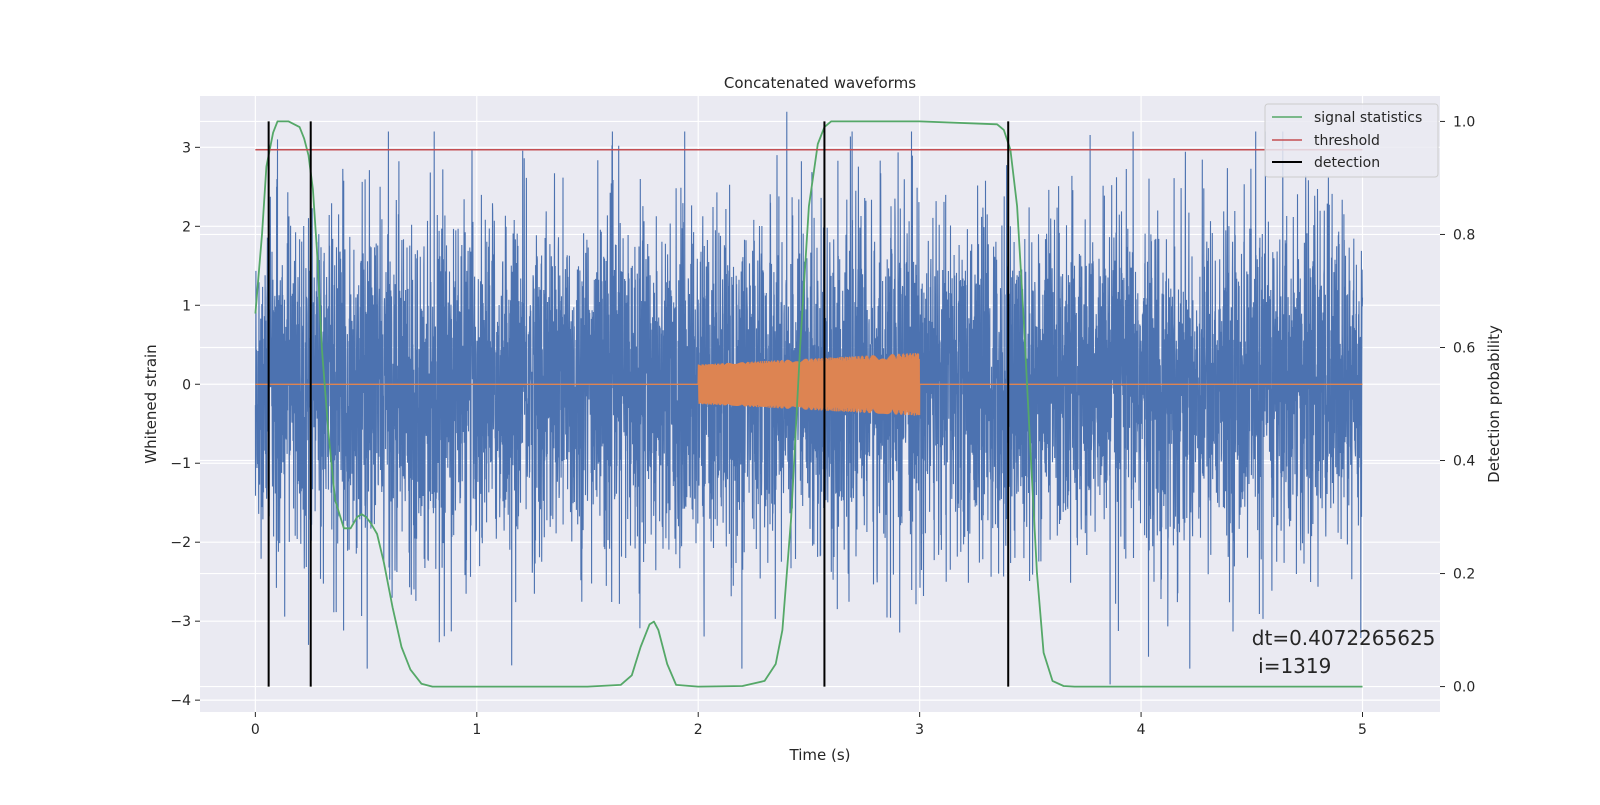 The width and height of the screenshot is (1600, 805). I want to click on y-tick-label: −3, so click(180, 622).